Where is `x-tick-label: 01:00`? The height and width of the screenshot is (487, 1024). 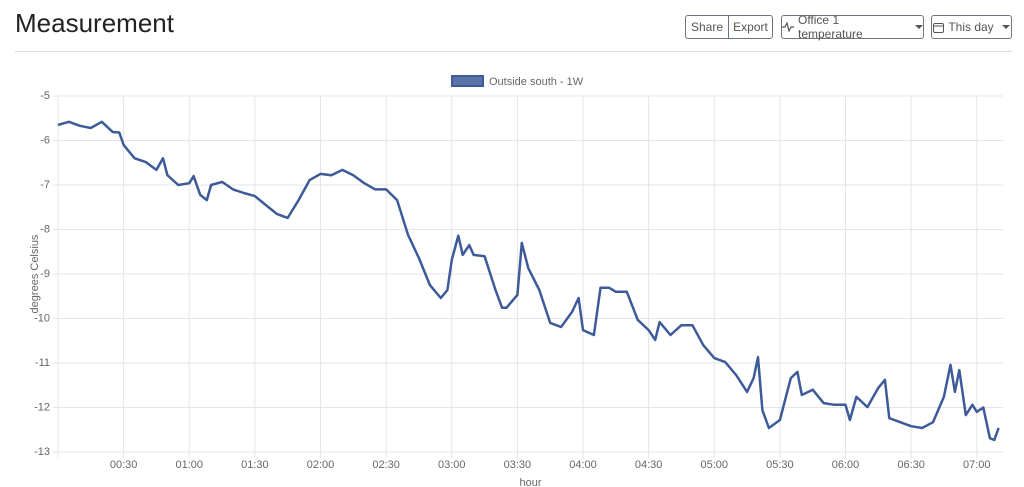 x-tick-label: 01:00 is located at coordinates (189, 465).